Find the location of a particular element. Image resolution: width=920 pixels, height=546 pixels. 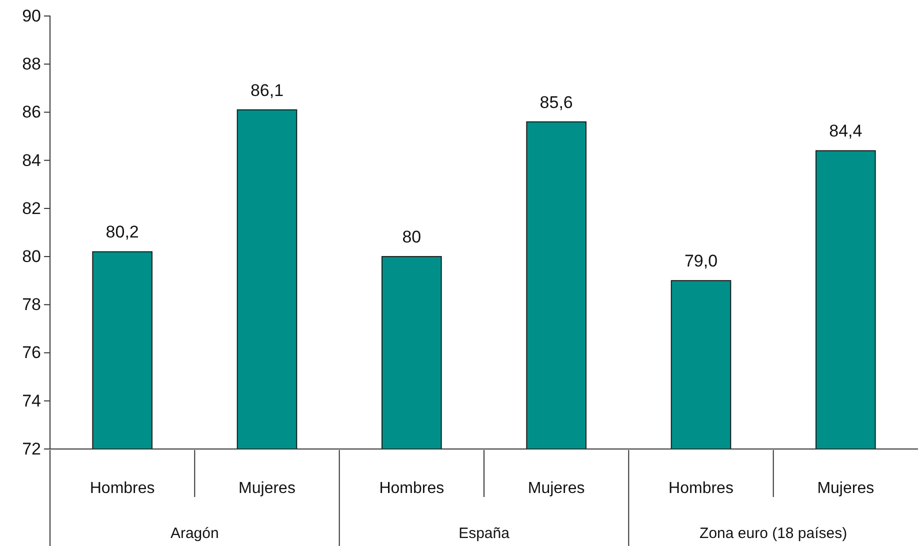

y-tick-label: 74 is located at coordinates (31, 400).